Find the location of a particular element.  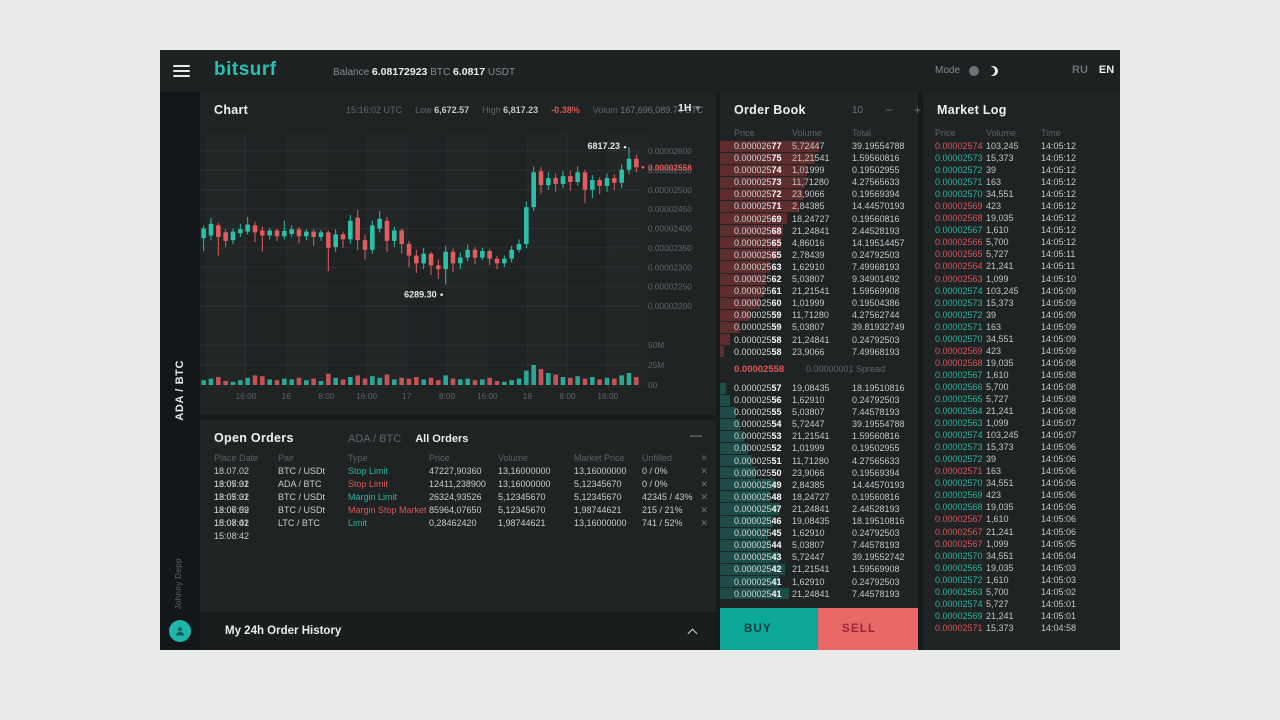

time-cell: 14:04:58 is located at coordinates (1059, 627).